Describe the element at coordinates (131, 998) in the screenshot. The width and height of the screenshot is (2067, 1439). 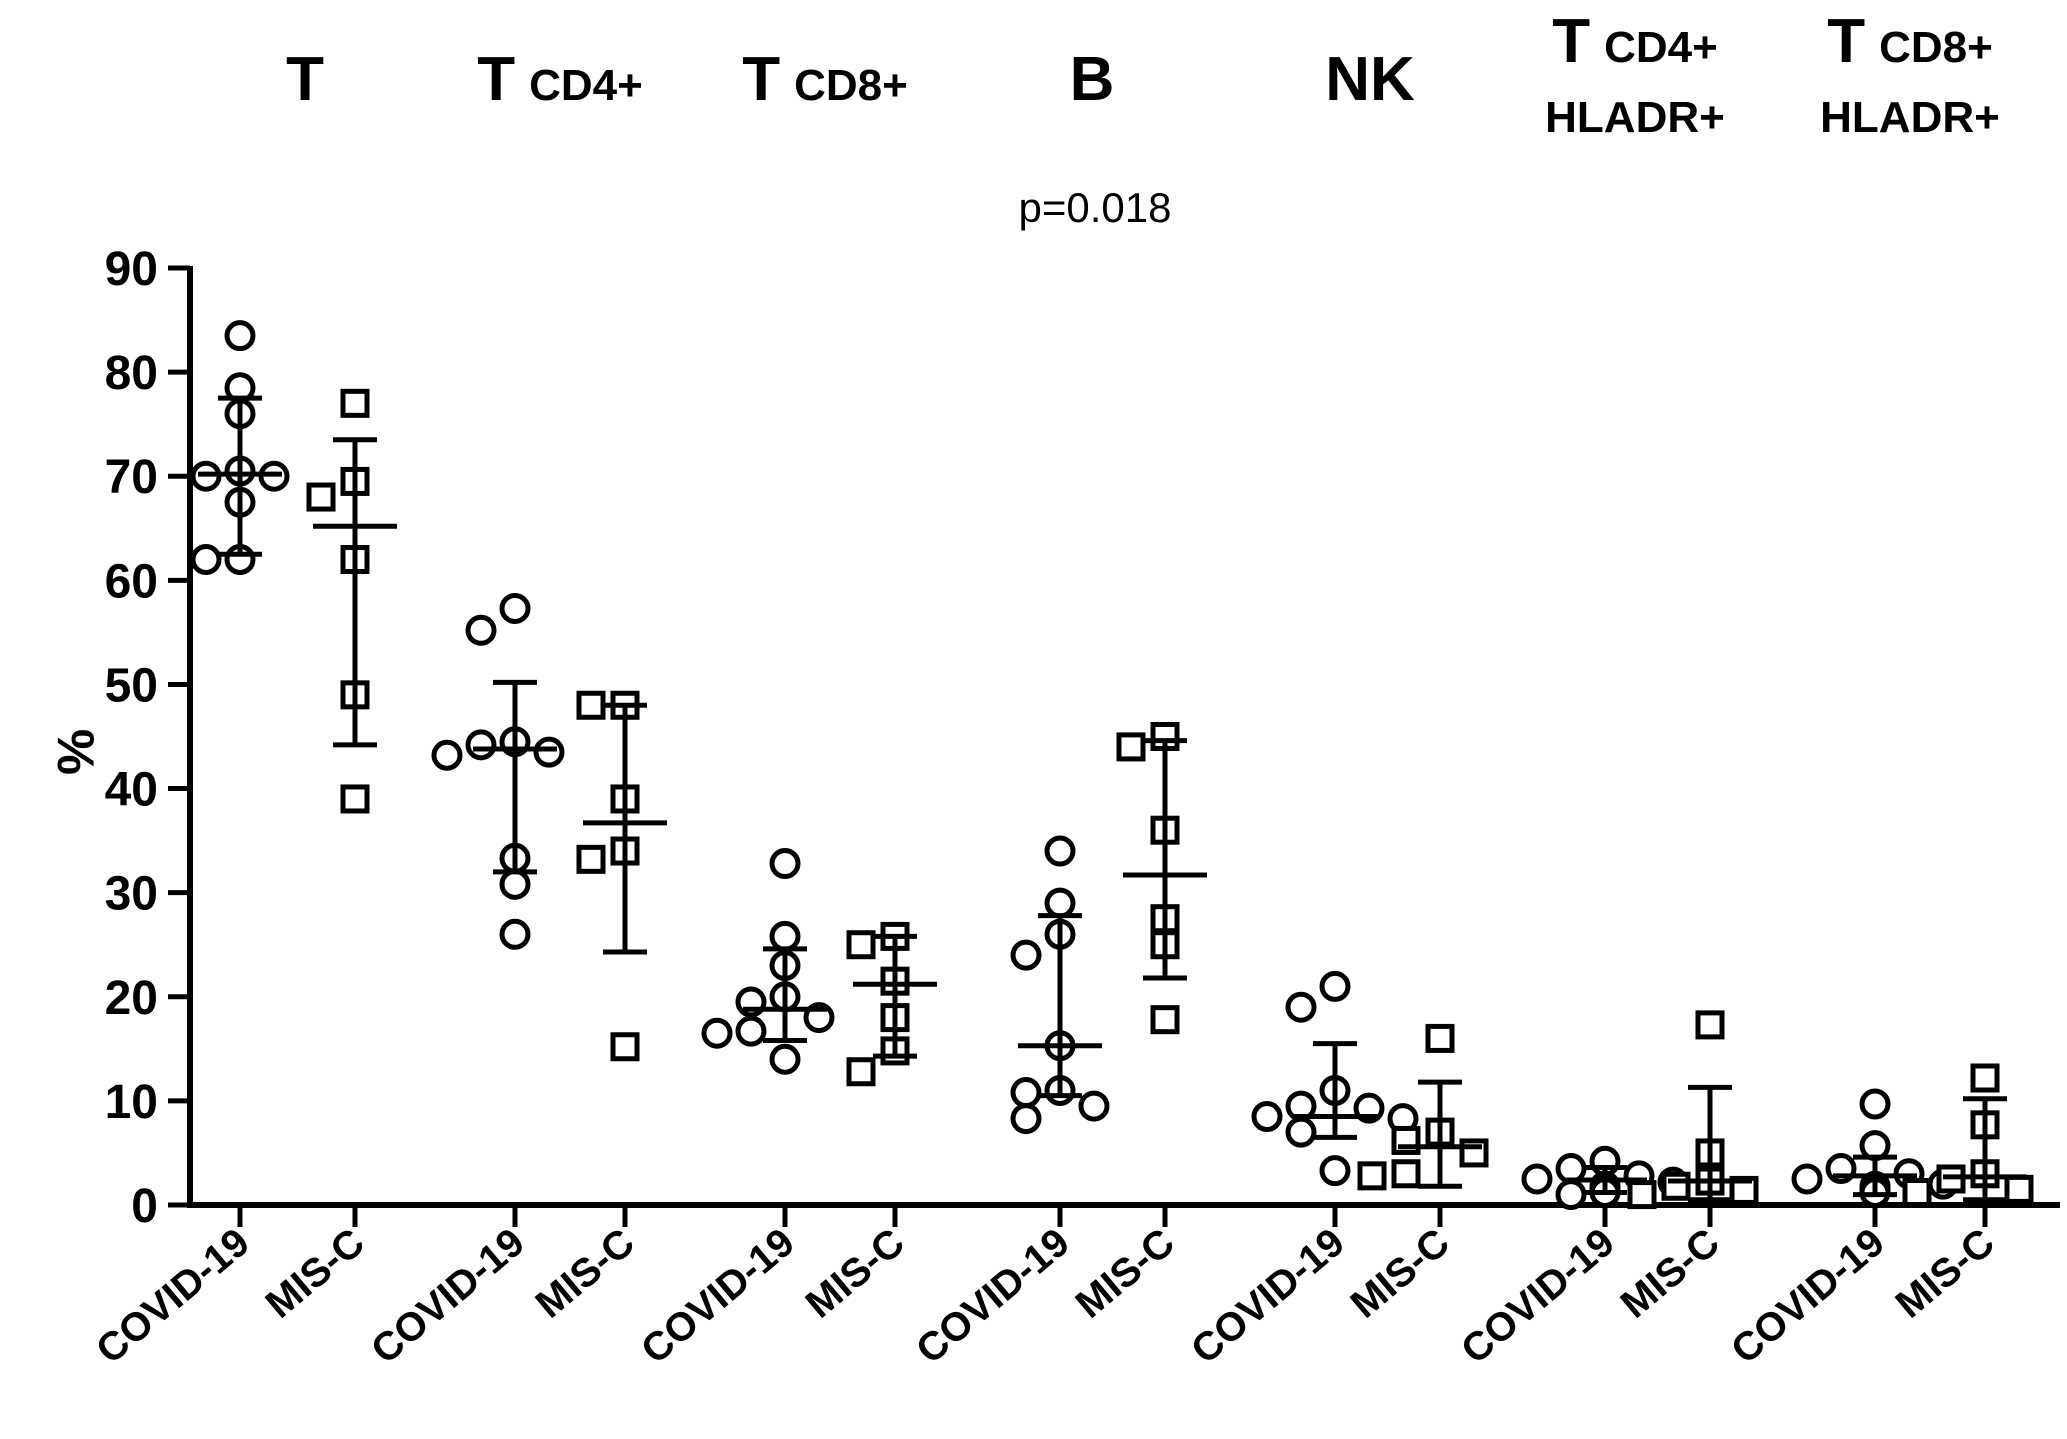
I see `y-tick-label-20: 20` at that location.